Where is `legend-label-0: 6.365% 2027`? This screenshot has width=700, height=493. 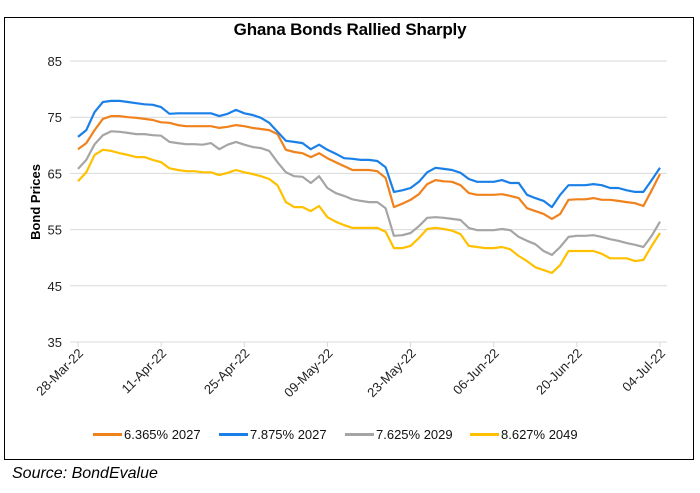 legend-label-0: 6.365% 2027 is located at coordinates (162, 434).